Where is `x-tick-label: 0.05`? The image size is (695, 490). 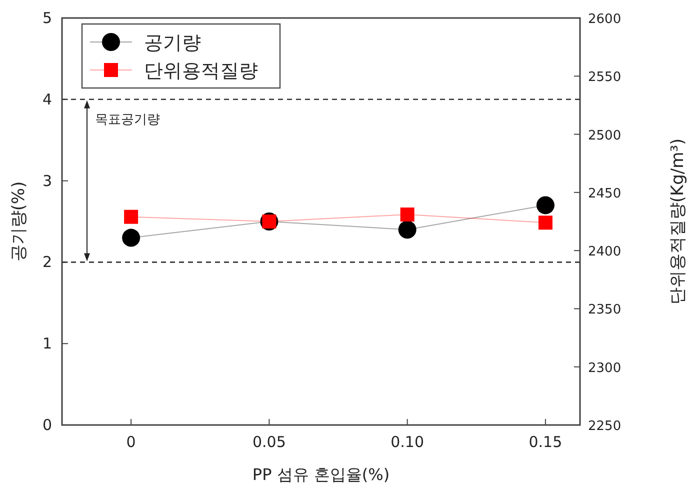
x-tick-label: 0.05 is located at coordinates (269, 442).